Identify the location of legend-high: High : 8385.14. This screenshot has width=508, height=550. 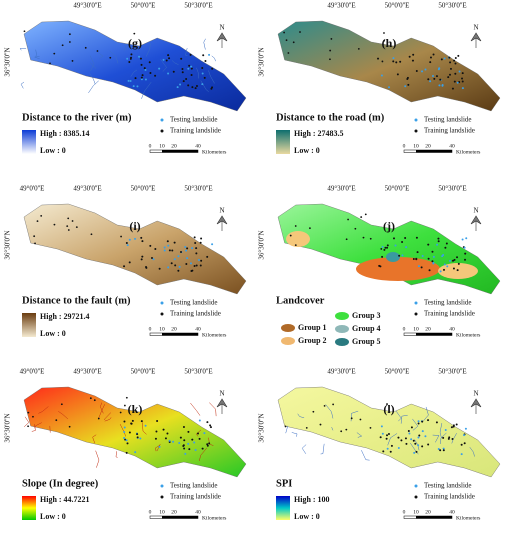
(65, 133).